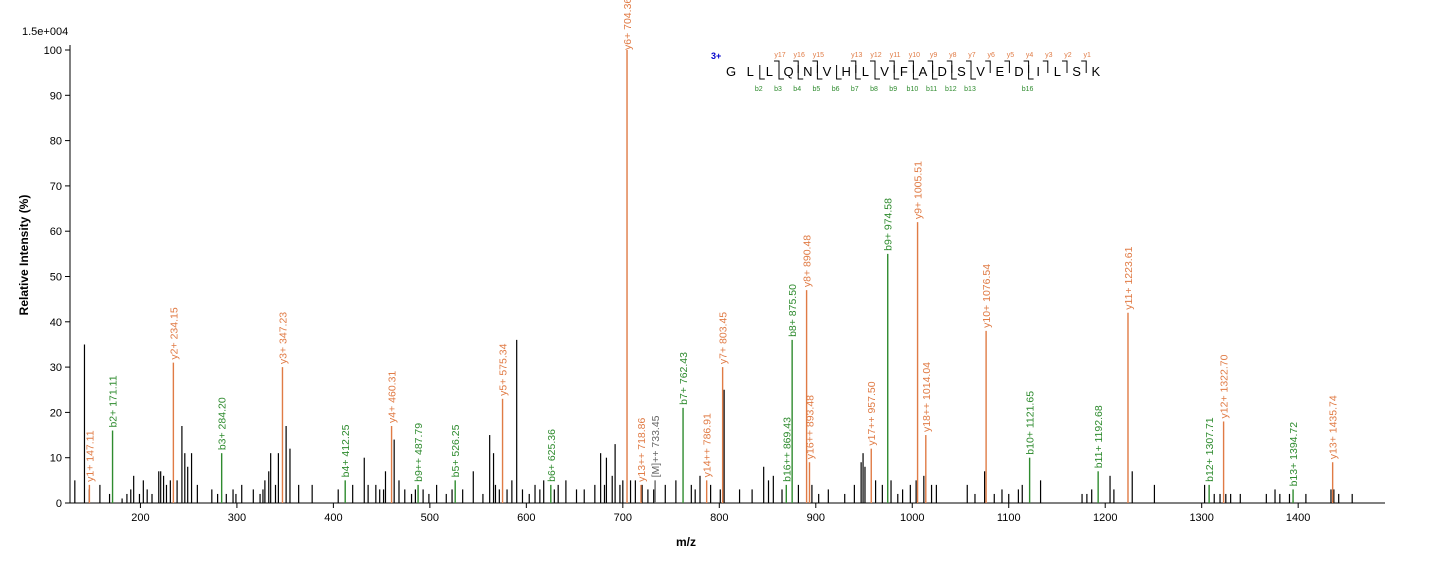 The width and height of the screenshot is (1436, 562). What do you see at coordinates (430, 518) in the screenshot?
I see `x-tick-label: 500` at bounding box center [430, 518].